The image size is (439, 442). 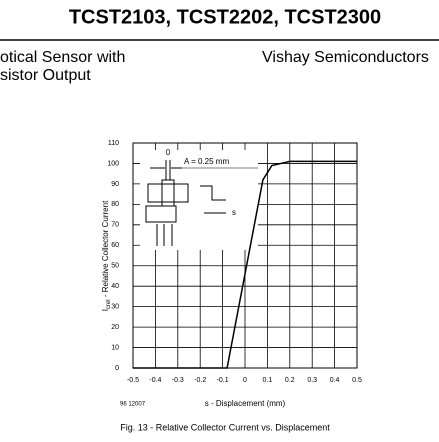 What do you see at coordinates (268, 380) in the screenshot?
I see `x-tick-label: 0.1` at bounding box center [268, 380].